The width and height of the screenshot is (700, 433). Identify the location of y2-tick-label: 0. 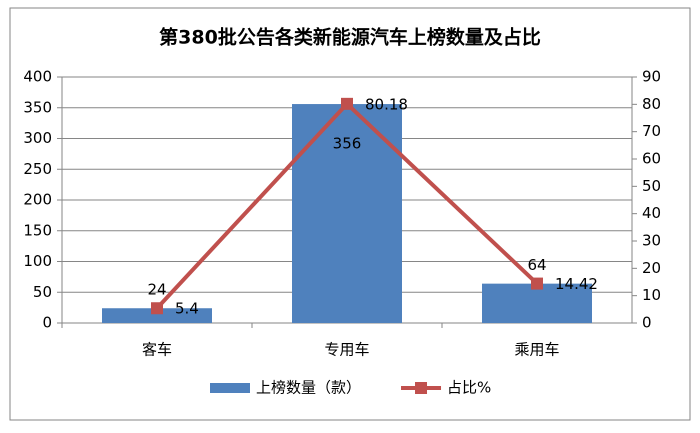
(647, 323).